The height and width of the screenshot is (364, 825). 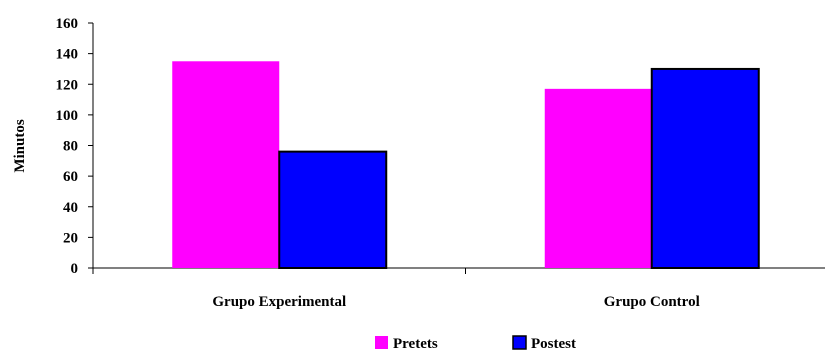 I want to click on legend-swatch-postest, so click(x=519, y=342).